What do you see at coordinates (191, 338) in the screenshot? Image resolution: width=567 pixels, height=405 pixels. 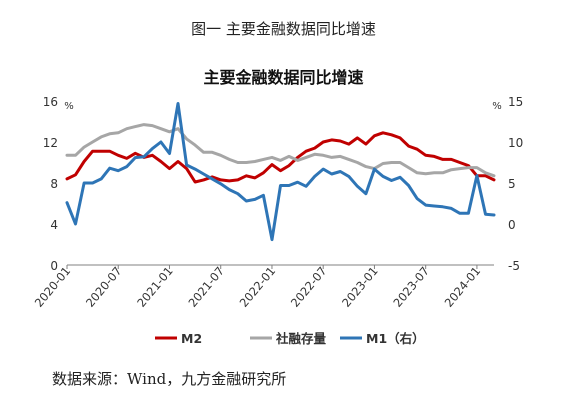 I see `legend-label-1: M2` at bounding box center [191, 338].